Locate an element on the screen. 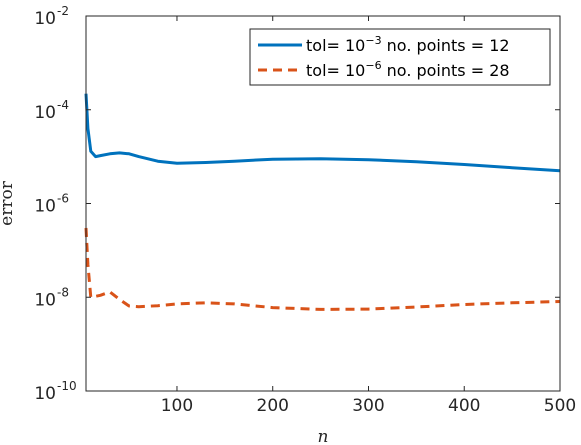 The image size is (581, 445). legend-label-2: tol= 10−6 no. points = 28 is located at coordinates (408, 69).